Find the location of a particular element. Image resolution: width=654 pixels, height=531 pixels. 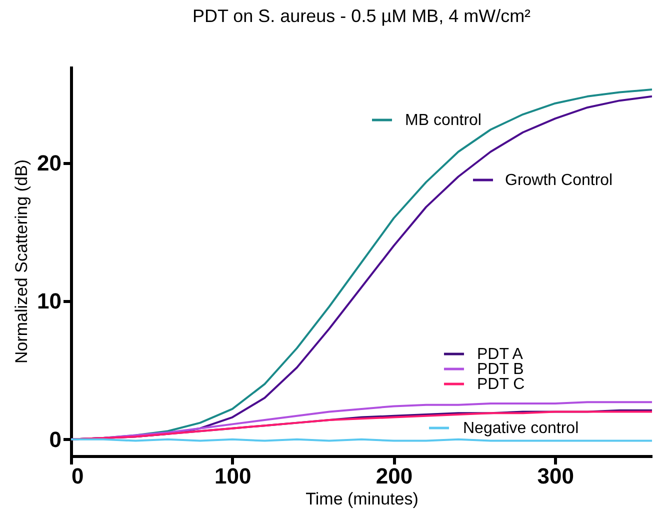

legend-label: PDT A is located at coordinates (500, 354).